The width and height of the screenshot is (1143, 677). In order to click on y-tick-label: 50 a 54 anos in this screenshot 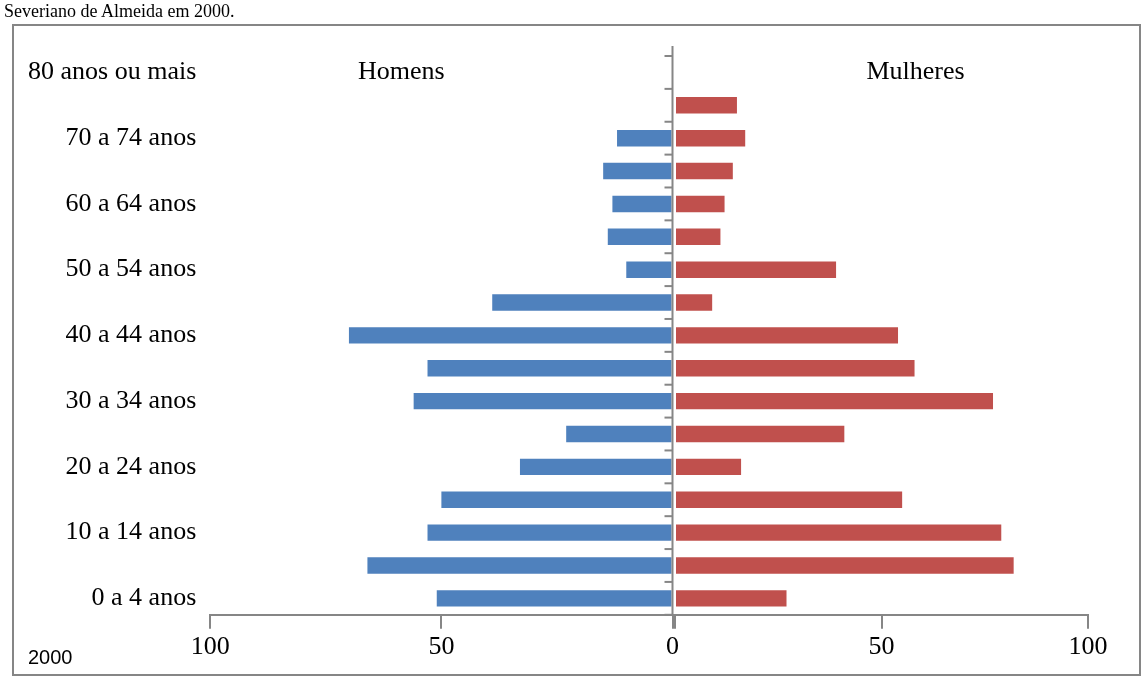, I will do `click(131, 268)`.